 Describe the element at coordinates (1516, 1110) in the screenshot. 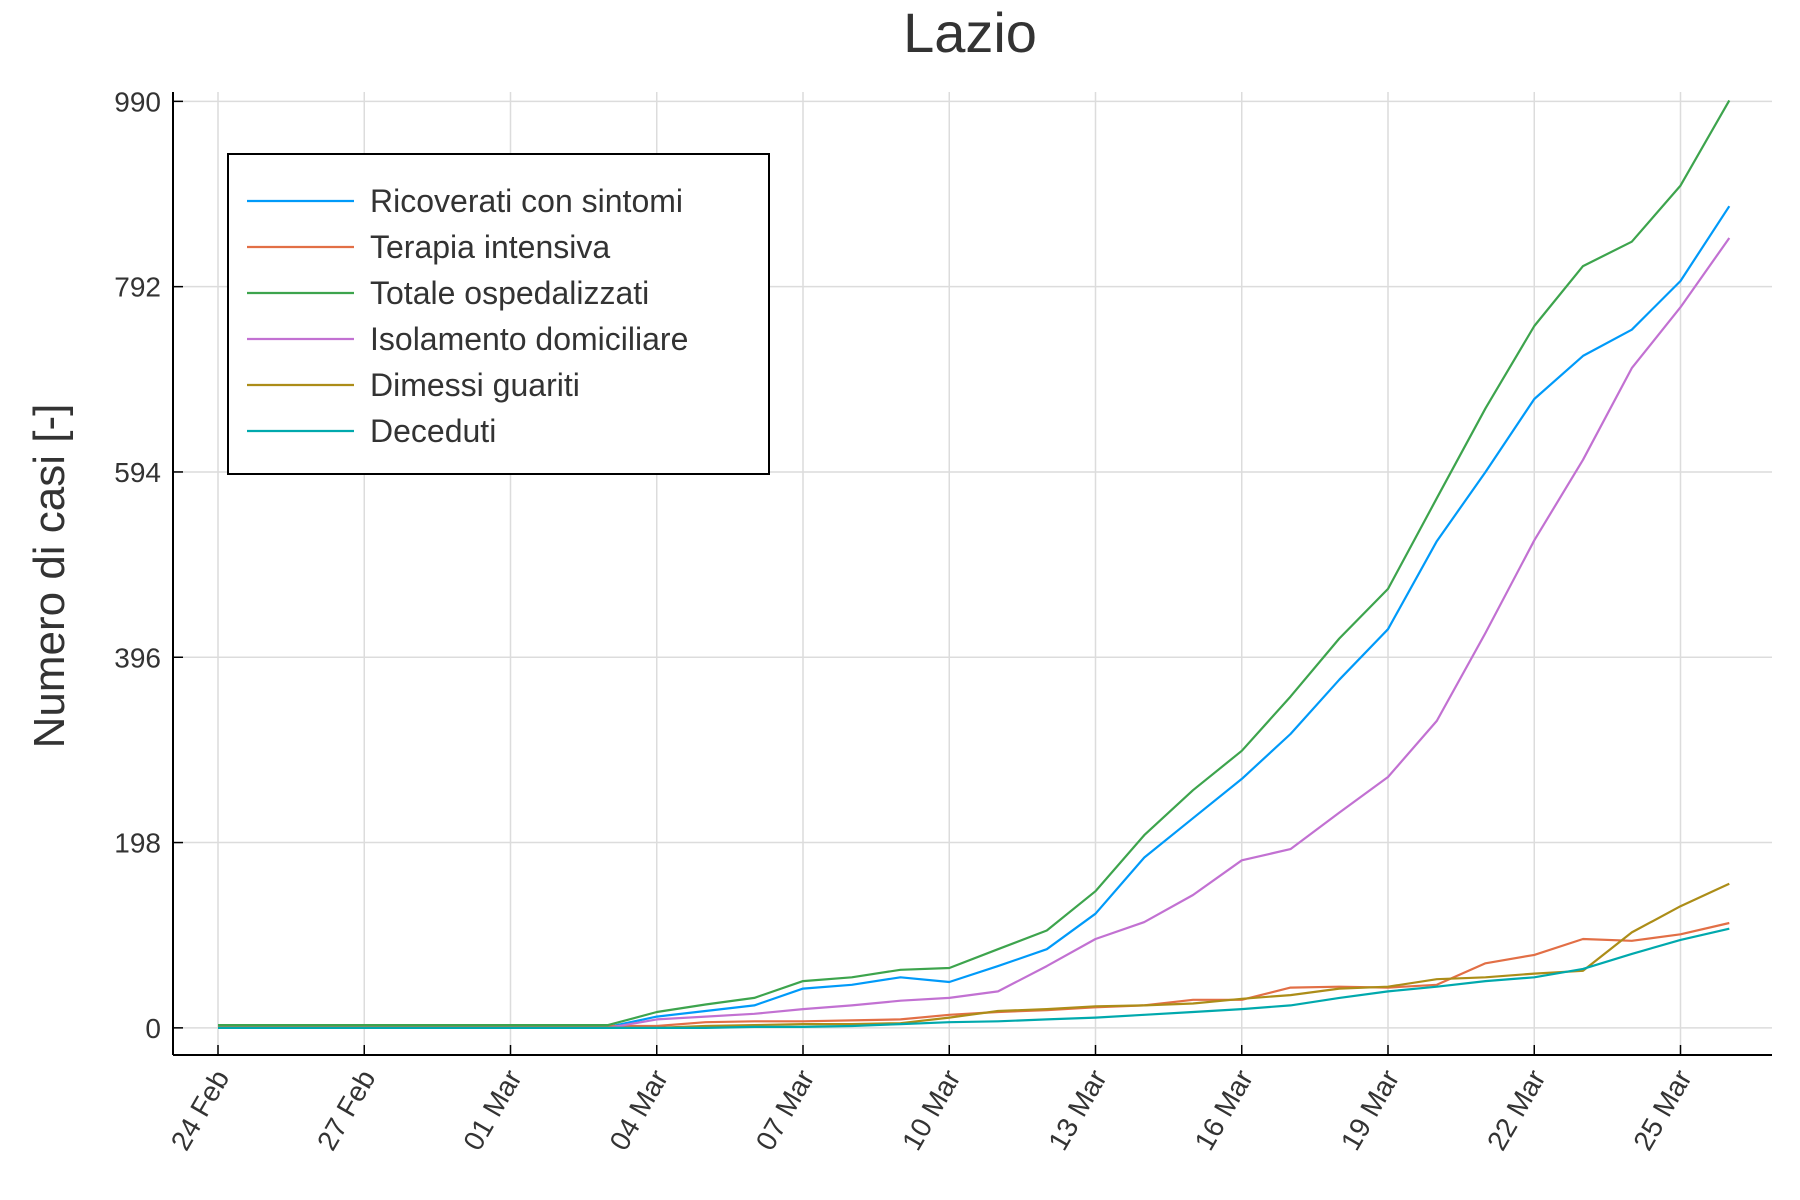

I see `x-tick-label: 22 Mar` at that location.